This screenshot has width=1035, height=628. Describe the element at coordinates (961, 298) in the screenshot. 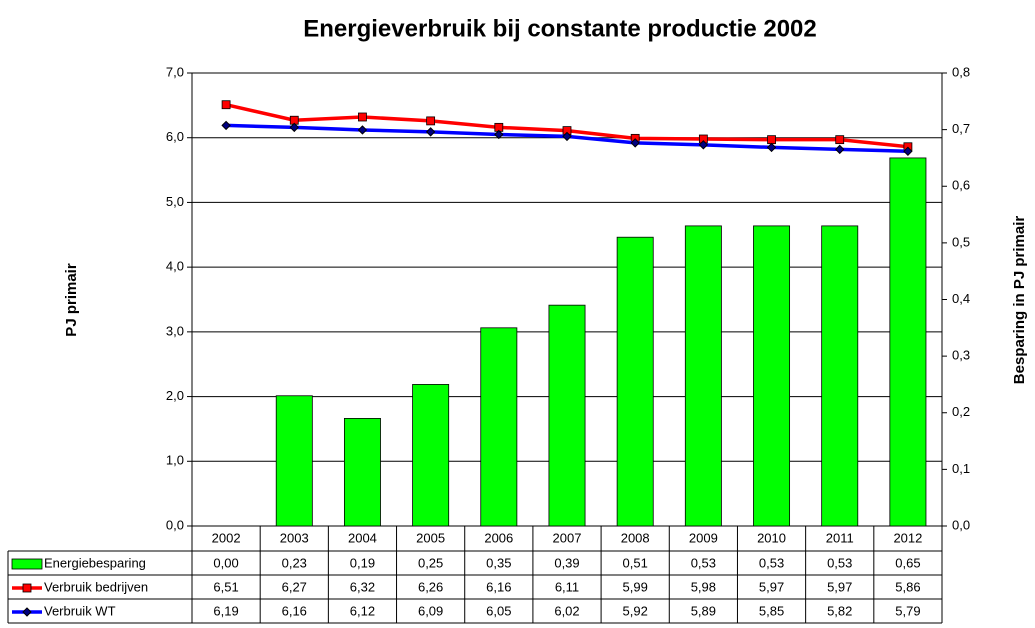

I see `y2-tick-label: 0,4` at that location.